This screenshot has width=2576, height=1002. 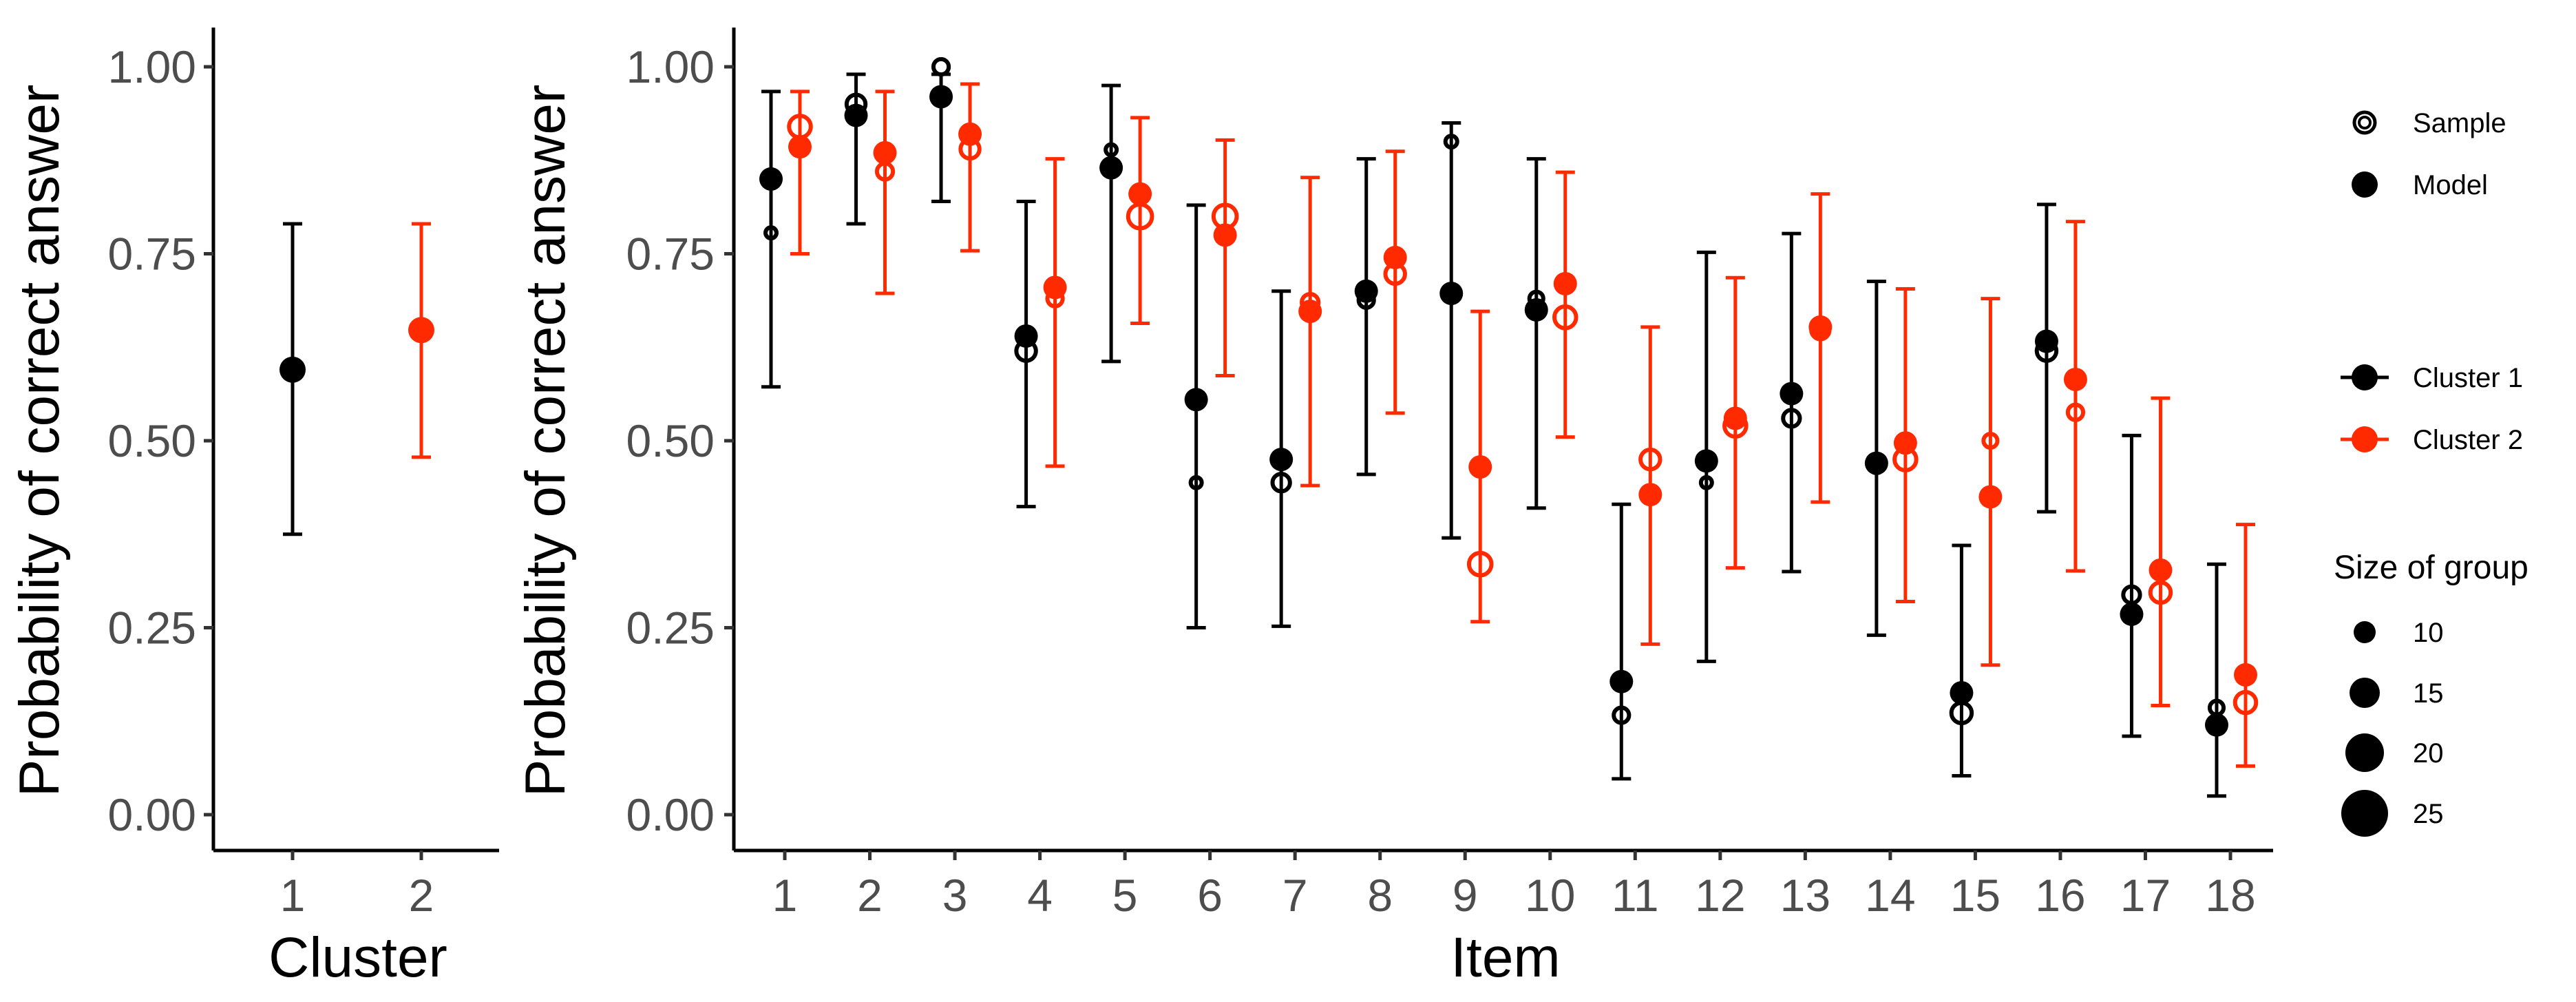 What do you see at coordinates (1040, 895) in the screenshot?
I see `x-tick-label: 4` at bounding box center [1040, 895].